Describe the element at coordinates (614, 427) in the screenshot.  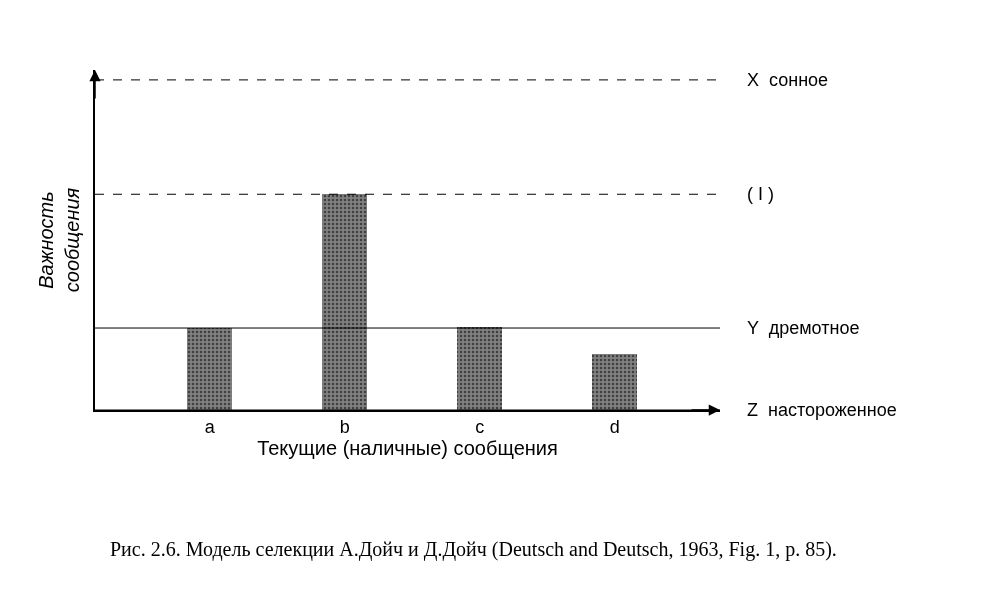
I see `x-tick-label: d` at that location.